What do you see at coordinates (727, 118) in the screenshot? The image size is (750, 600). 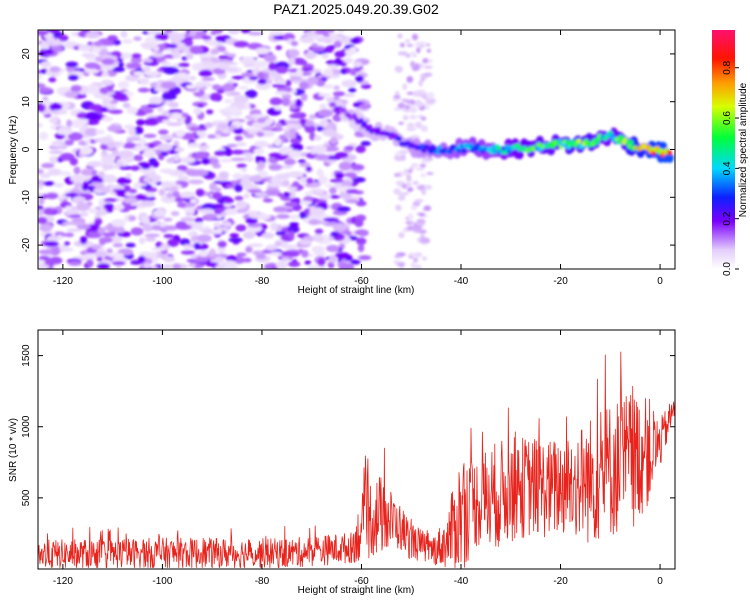 I see `colorbar-tick-label: 0.6` at bounding box center [727, 118].